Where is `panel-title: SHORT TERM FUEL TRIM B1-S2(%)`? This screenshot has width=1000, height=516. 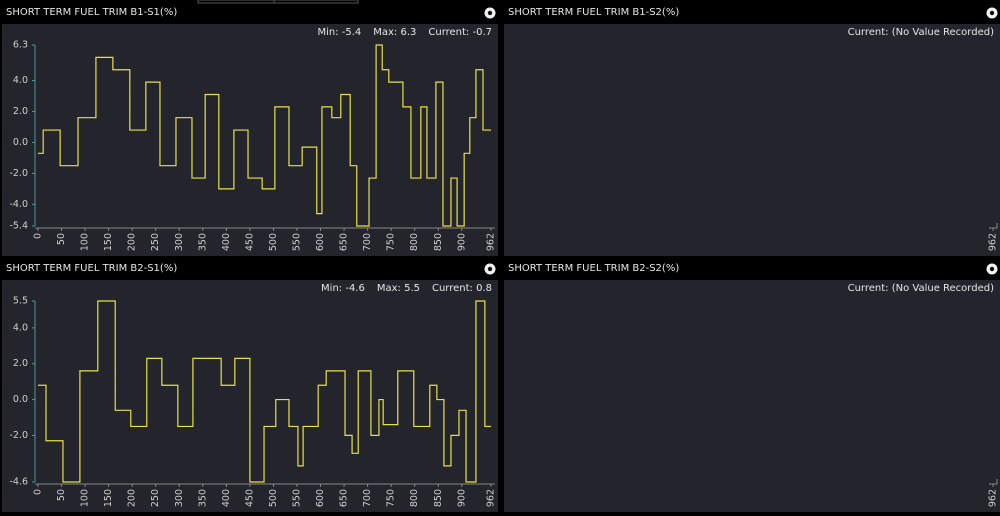
panel-title: SHORT TERM FUEL TRIM B1-S2(%) is located at coordinates (593, 12).